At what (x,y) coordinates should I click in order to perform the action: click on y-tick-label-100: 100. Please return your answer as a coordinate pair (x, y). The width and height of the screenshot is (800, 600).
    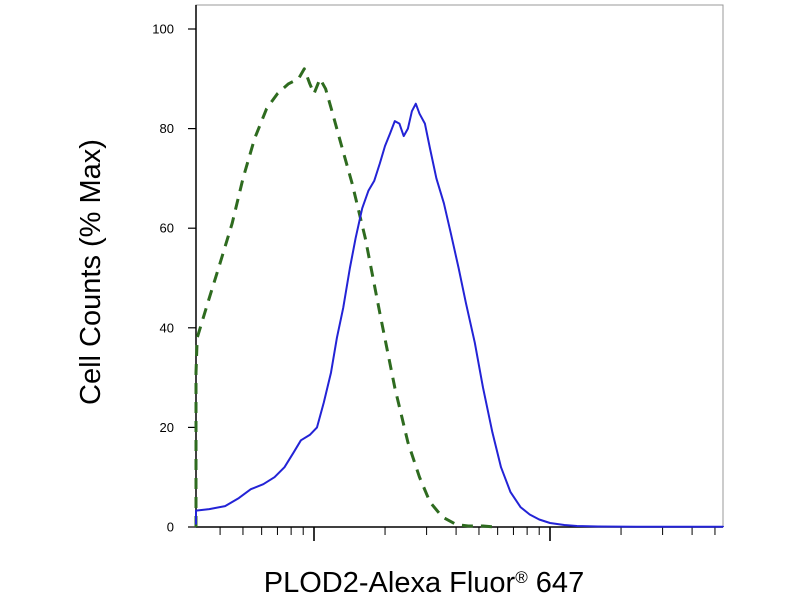
    Looking at the image, I should click on (163, 29).